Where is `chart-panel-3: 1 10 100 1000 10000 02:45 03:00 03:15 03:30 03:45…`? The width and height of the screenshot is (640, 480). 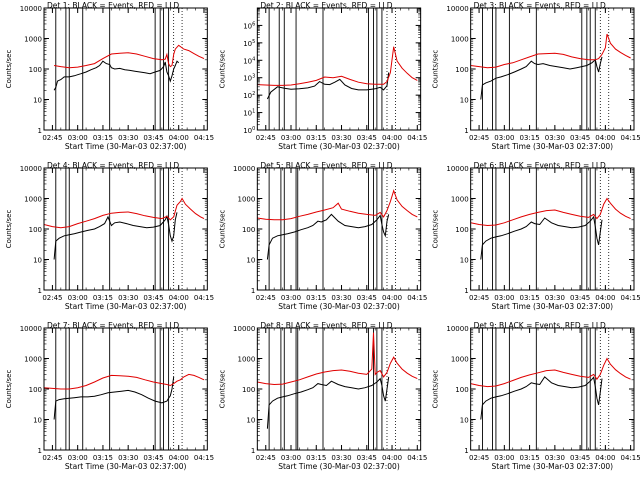 chart-panel-3: 1 10 100 1000 10000 02:45 03:00 03:15 03:30 03:45… is located at coordinates (536, 76).